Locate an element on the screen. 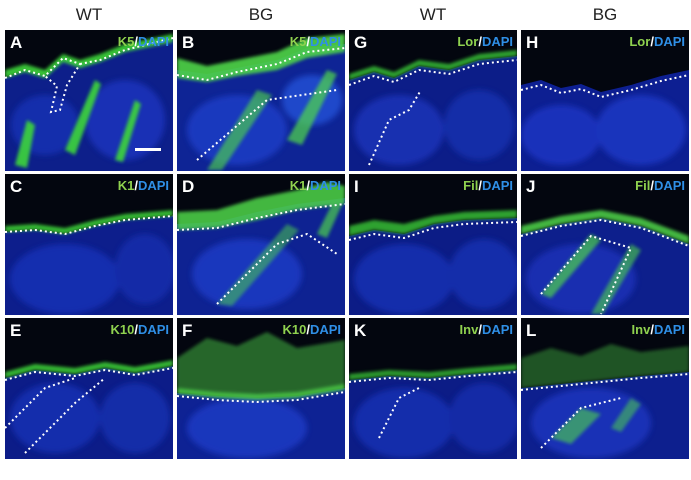  micrograph-panel-g: G Lor/DAPI is located at coordinates (433, 100).